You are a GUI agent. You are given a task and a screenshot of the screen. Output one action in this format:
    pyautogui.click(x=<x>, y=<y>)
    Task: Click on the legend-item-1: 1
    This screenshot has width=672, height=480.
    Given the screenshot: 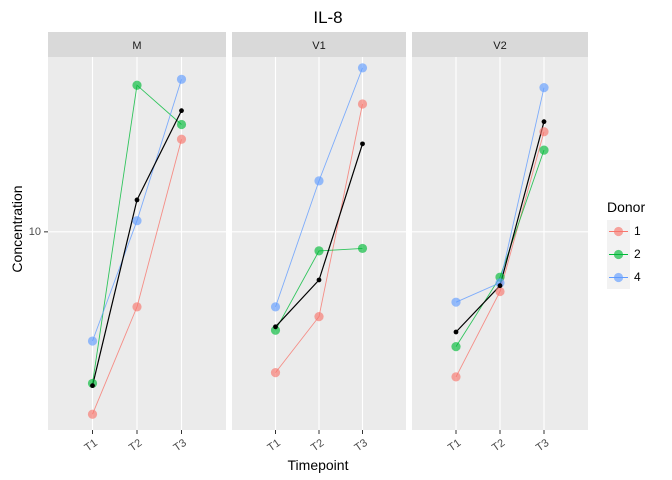 What is the action you would take?
    pyautogui.click(x=624, y=231)
    